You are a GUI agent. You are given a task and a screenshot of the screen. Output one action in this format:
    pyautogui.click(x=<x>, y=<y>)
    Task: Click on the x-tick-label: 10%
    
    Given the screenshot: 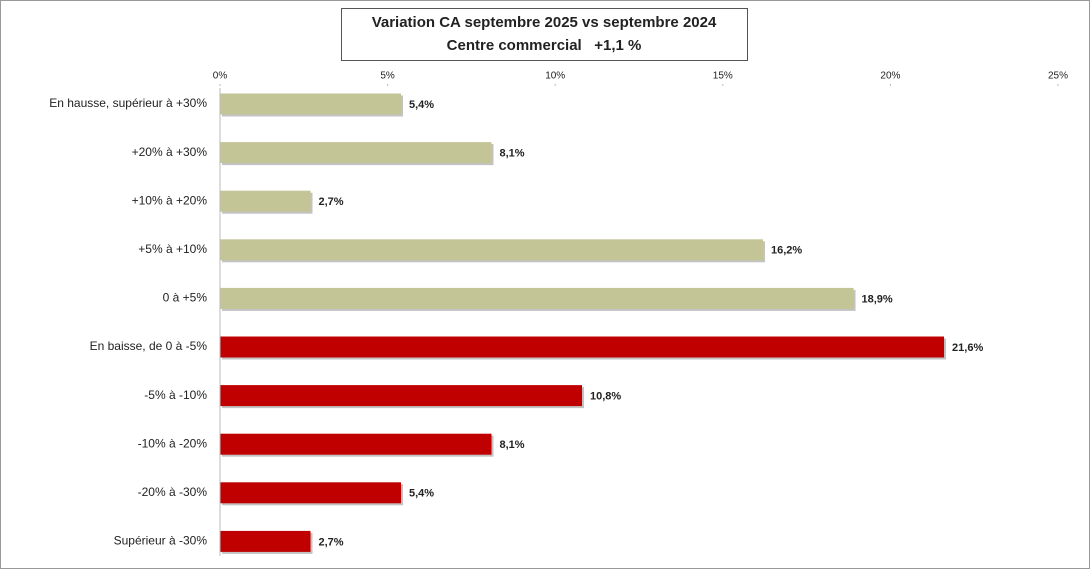 What is the action you would take?
    pyautogui.click(x=555, y=76)
    